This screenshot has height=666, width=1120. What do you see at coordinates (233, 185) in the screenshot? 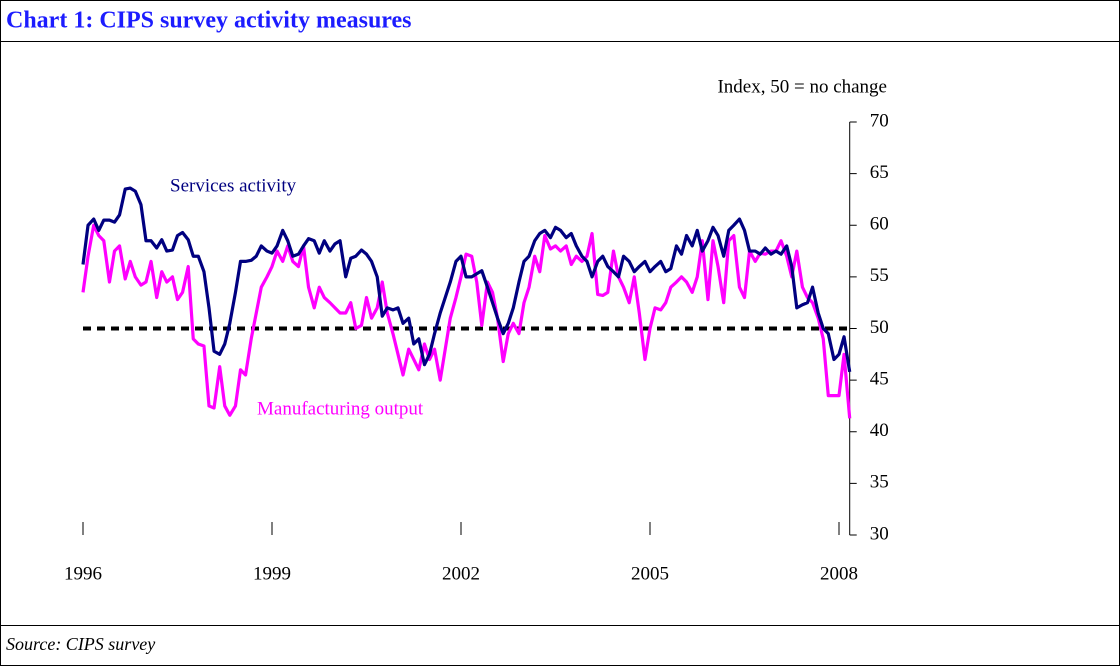
I see `series-label: Services activity` at bounding box center [233, 185].